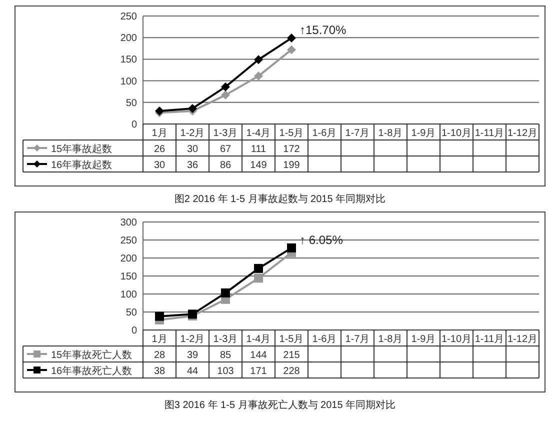 This screenshot has width=560, height=421. Describe the element at coordinates (192, 371) in the screenshot. I see `data-label: 44` at that location.